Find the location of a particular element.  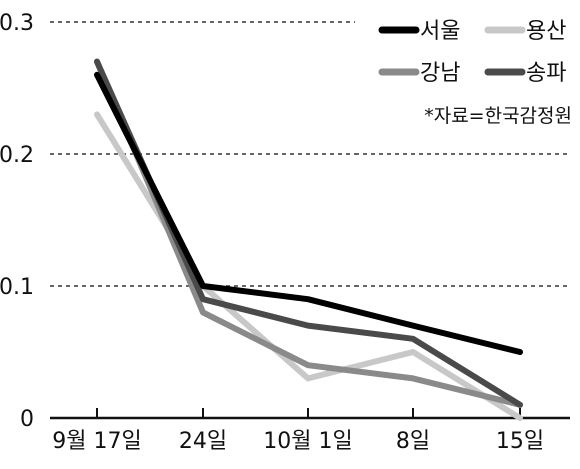

x-tick-label: 24일 is located at coordinates (203, 441).